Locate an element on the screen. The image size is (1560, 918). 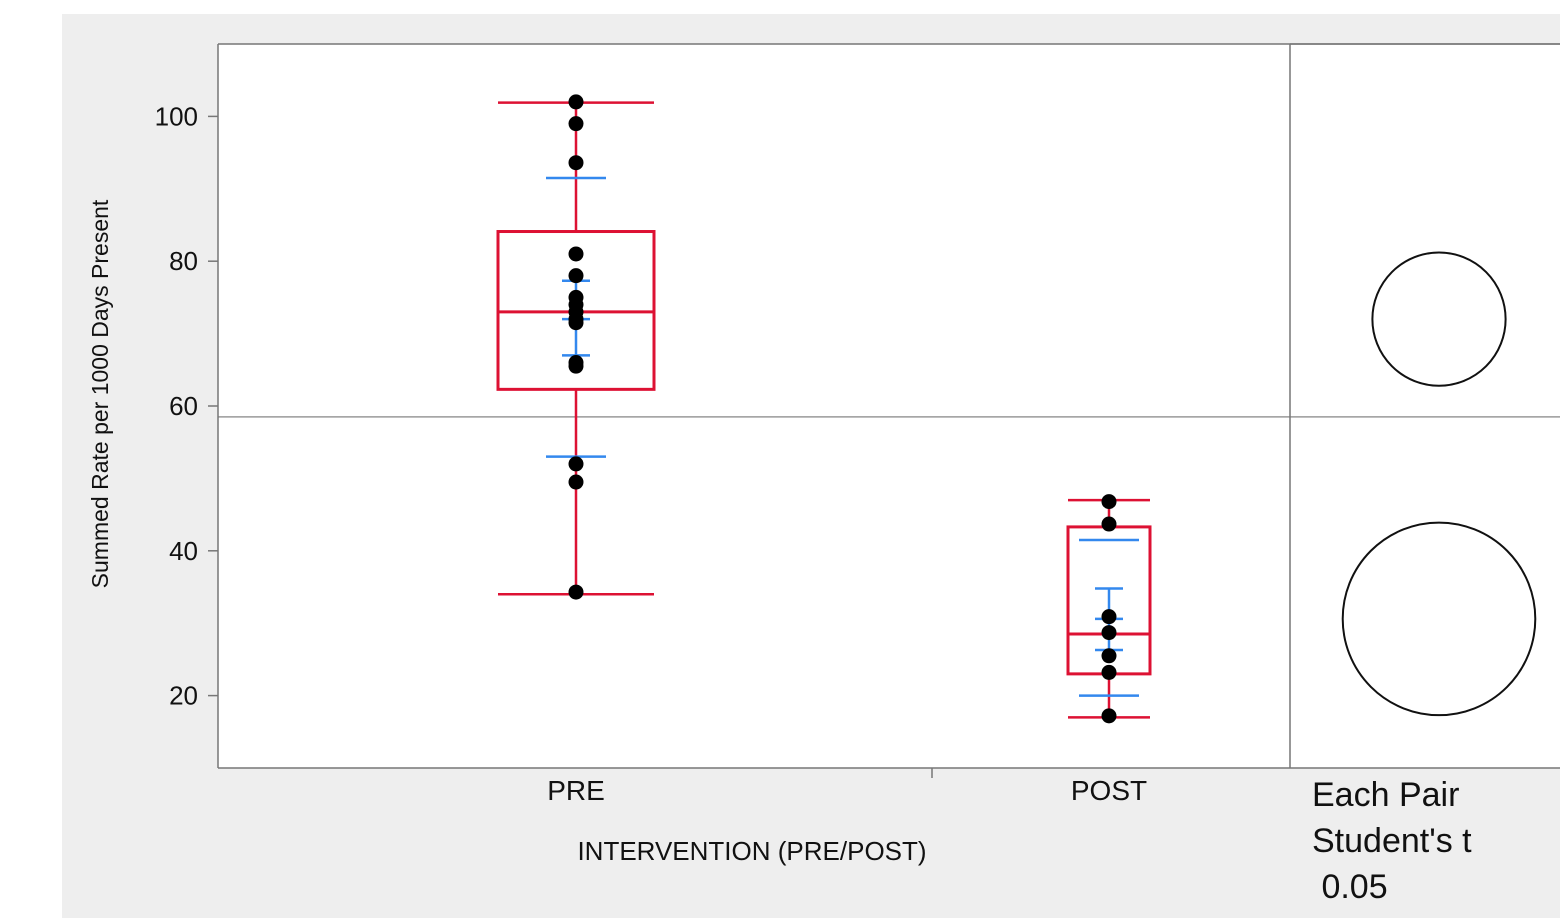
y-axis-title: Summed Rate per 1000 Days Present is located at coordinates (100, 393).